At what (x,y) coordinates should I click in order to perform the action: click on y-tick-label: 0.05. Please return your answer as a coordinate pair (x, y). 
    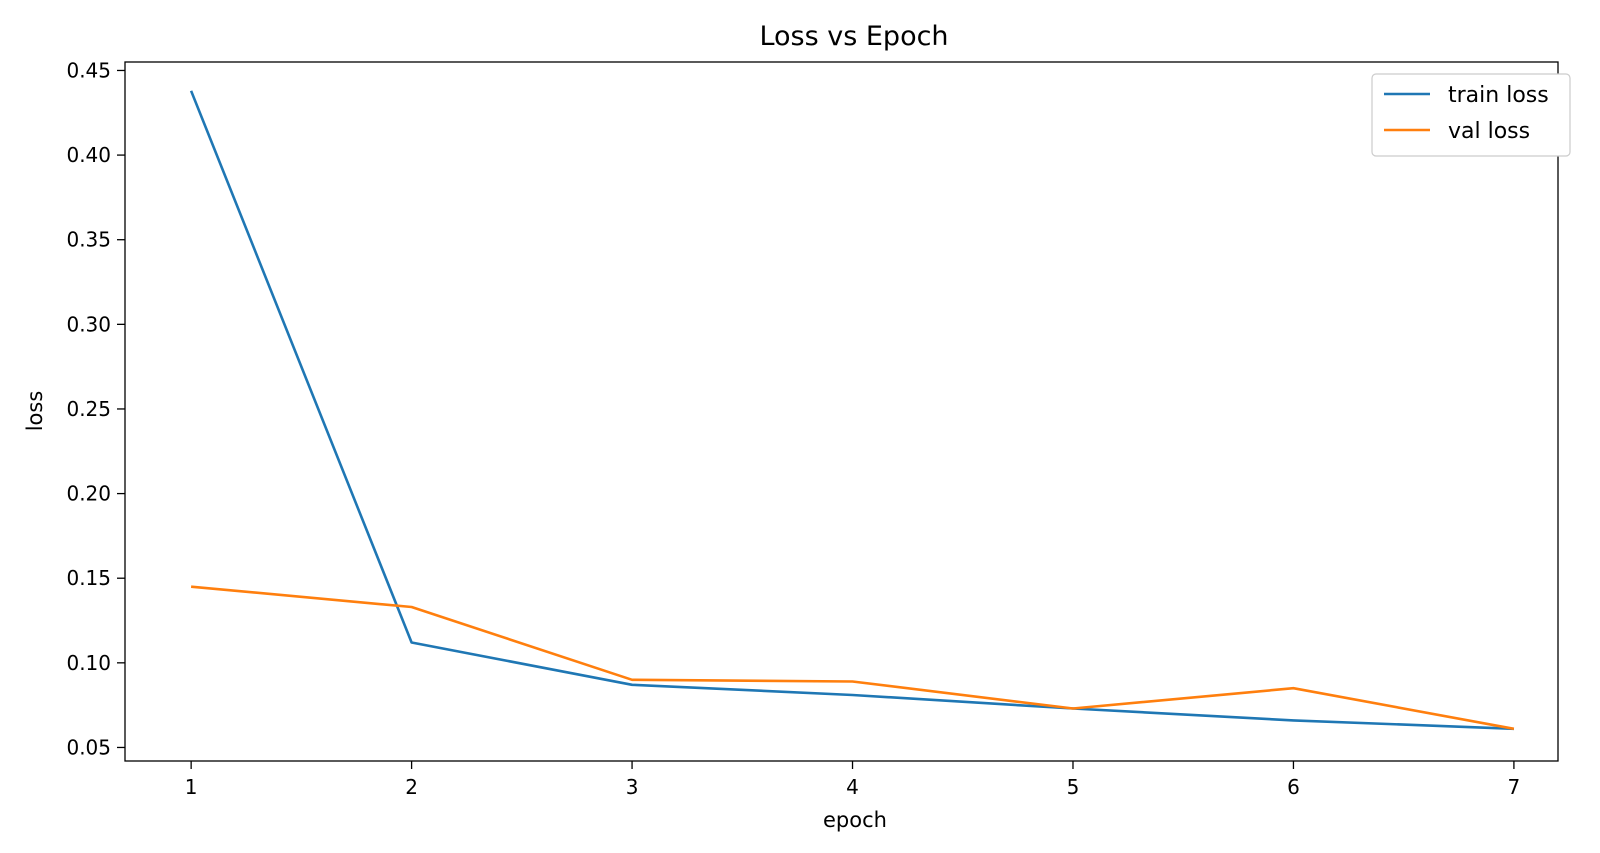
    Looking at the image, I should click on (88, 747).